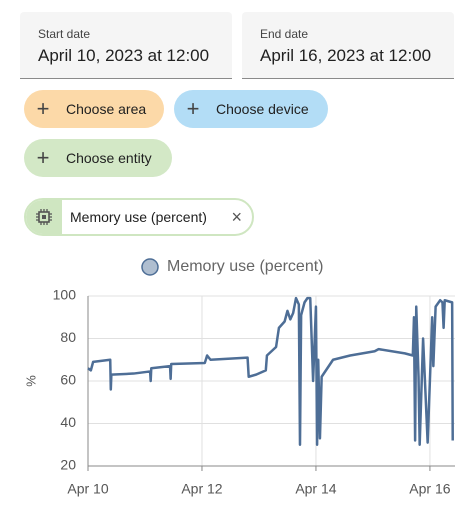 The image size is (474, 514). I want to click on legend-label: Memory use (percent), so click(245, 266).